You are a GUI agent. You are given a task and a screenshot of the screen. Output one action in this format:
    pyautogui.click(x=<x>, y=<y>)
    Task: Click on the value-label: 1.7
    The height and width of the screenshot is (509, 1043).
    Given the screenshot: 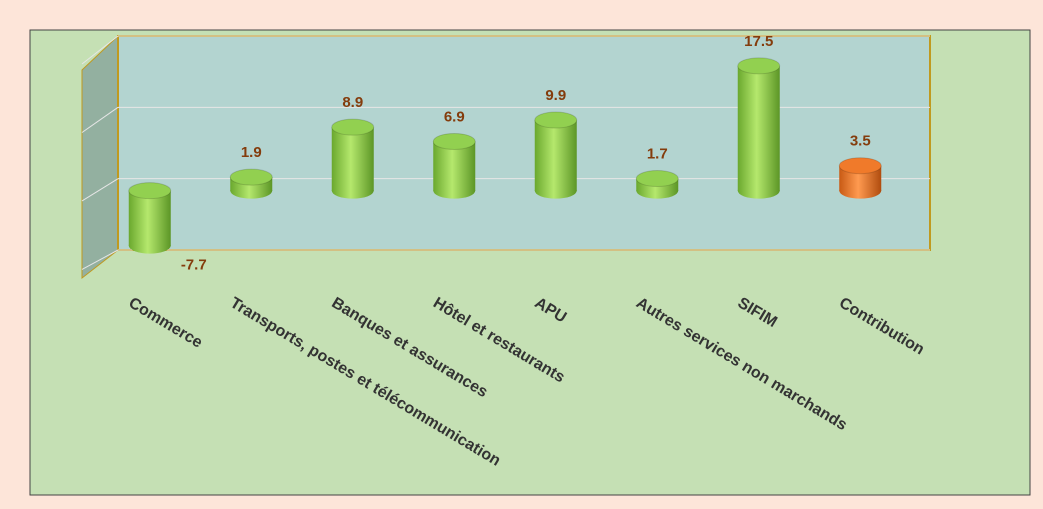 What is the action you would take?
    pyautogui.click(x=657, y=154)
    